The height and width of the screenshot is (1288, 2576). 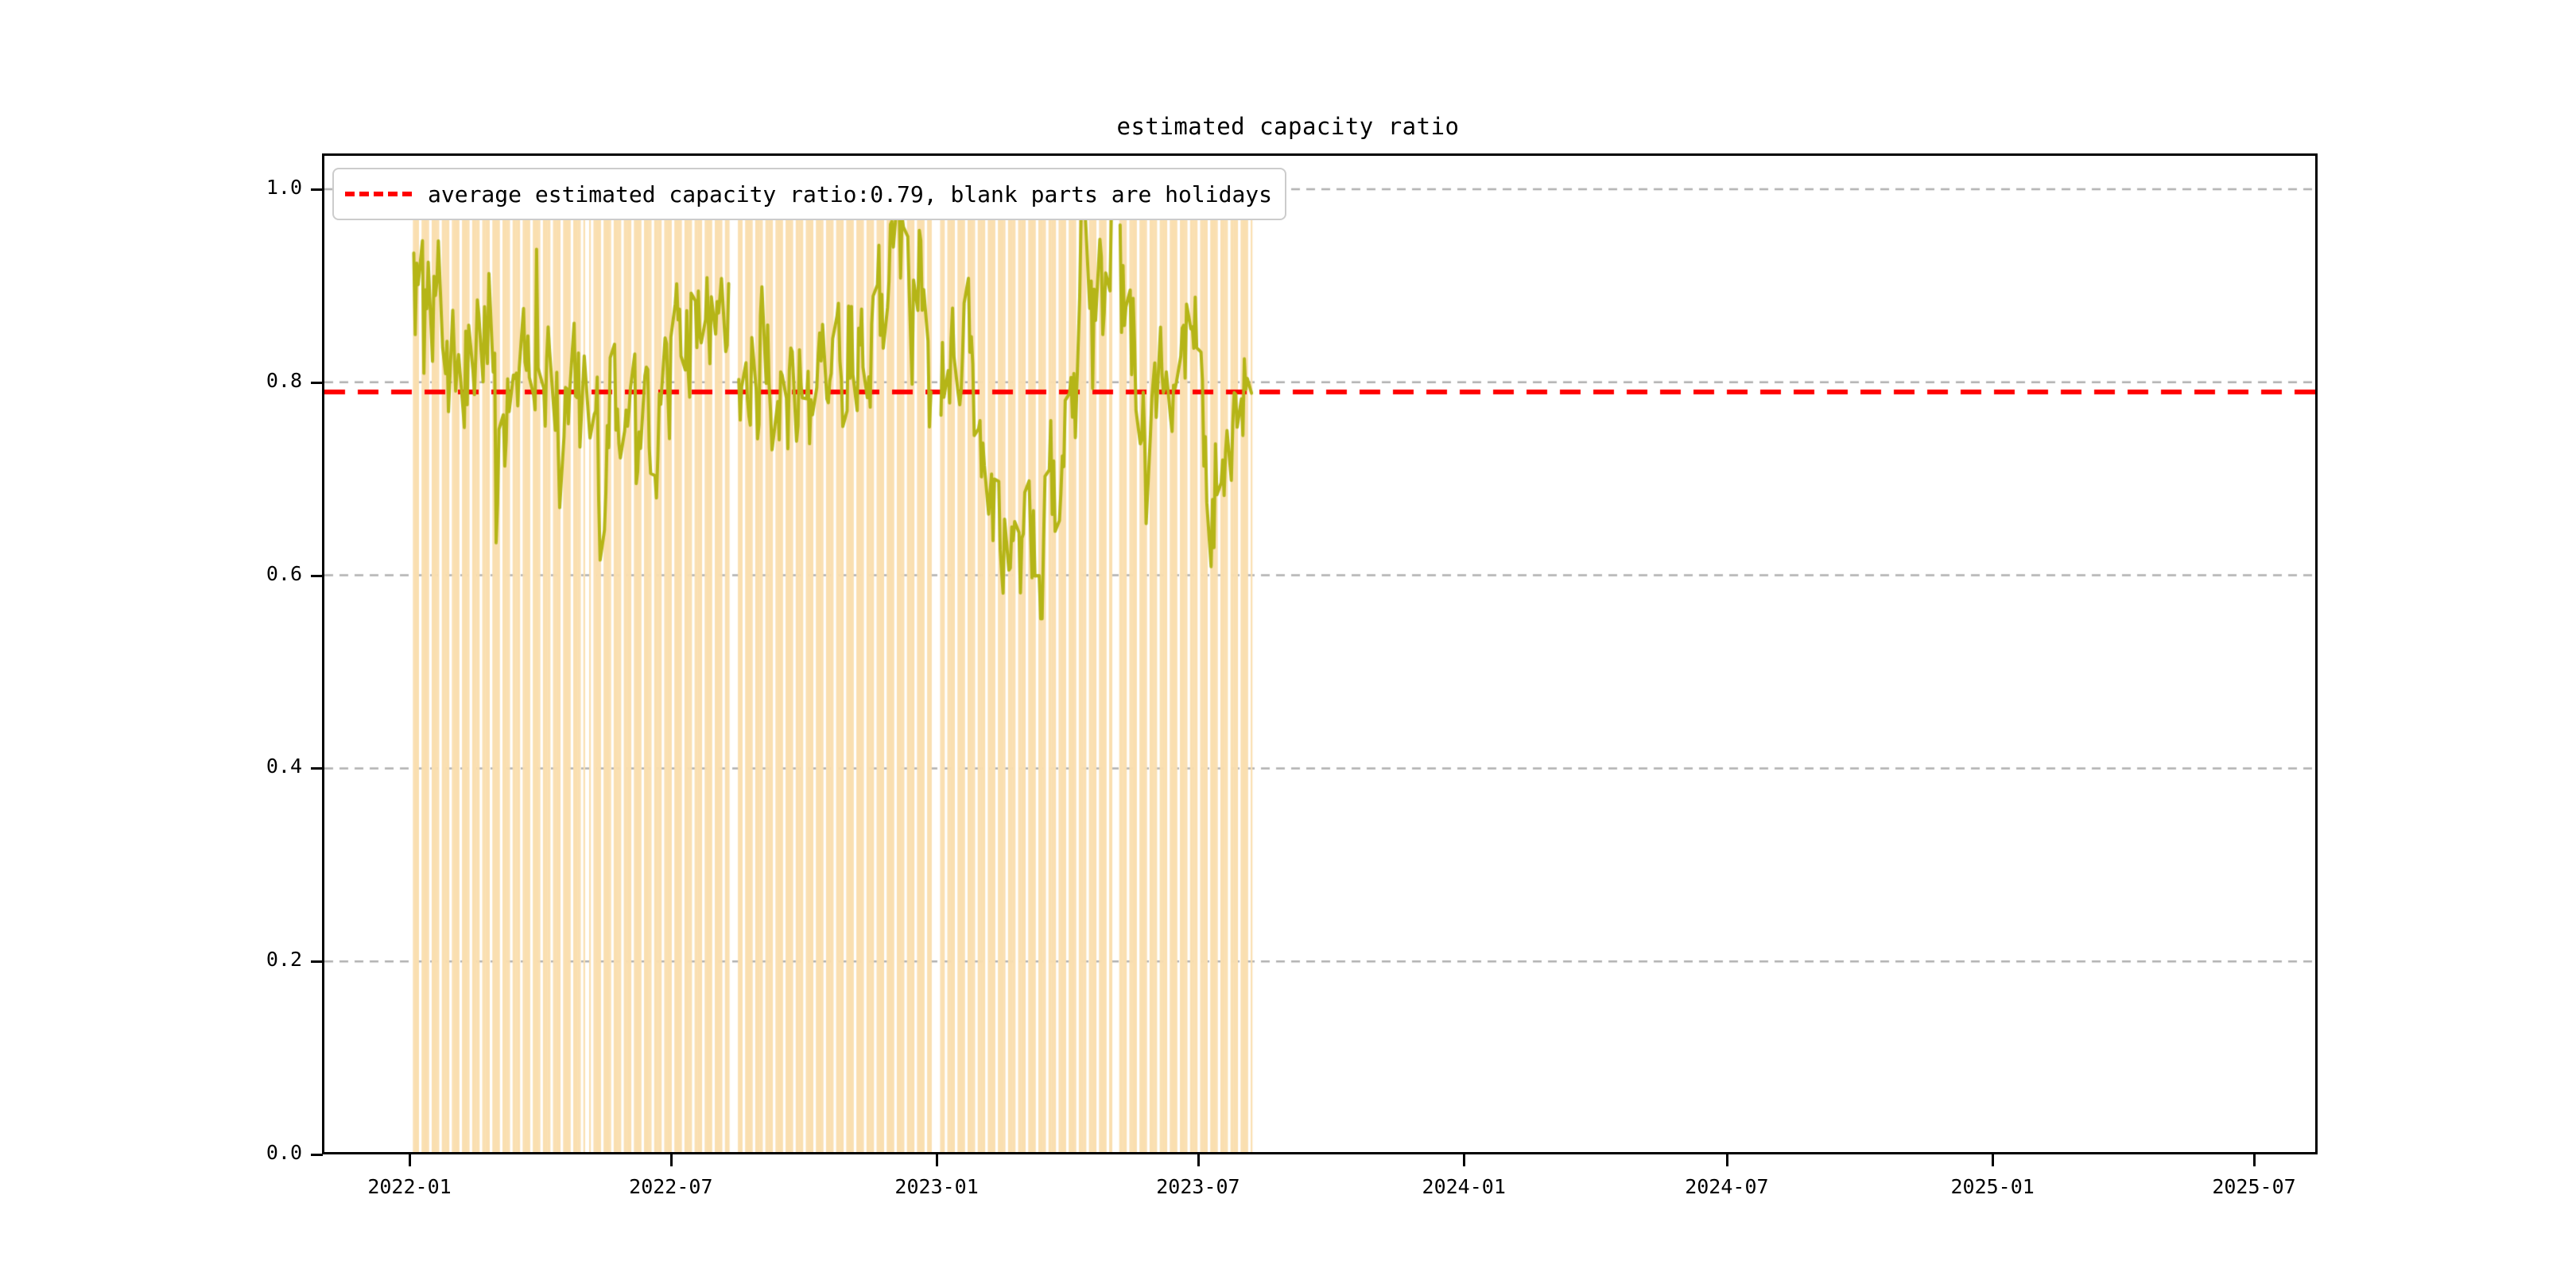 I want to click on y-tick-label: 1.0, so click(x=284, y=187).